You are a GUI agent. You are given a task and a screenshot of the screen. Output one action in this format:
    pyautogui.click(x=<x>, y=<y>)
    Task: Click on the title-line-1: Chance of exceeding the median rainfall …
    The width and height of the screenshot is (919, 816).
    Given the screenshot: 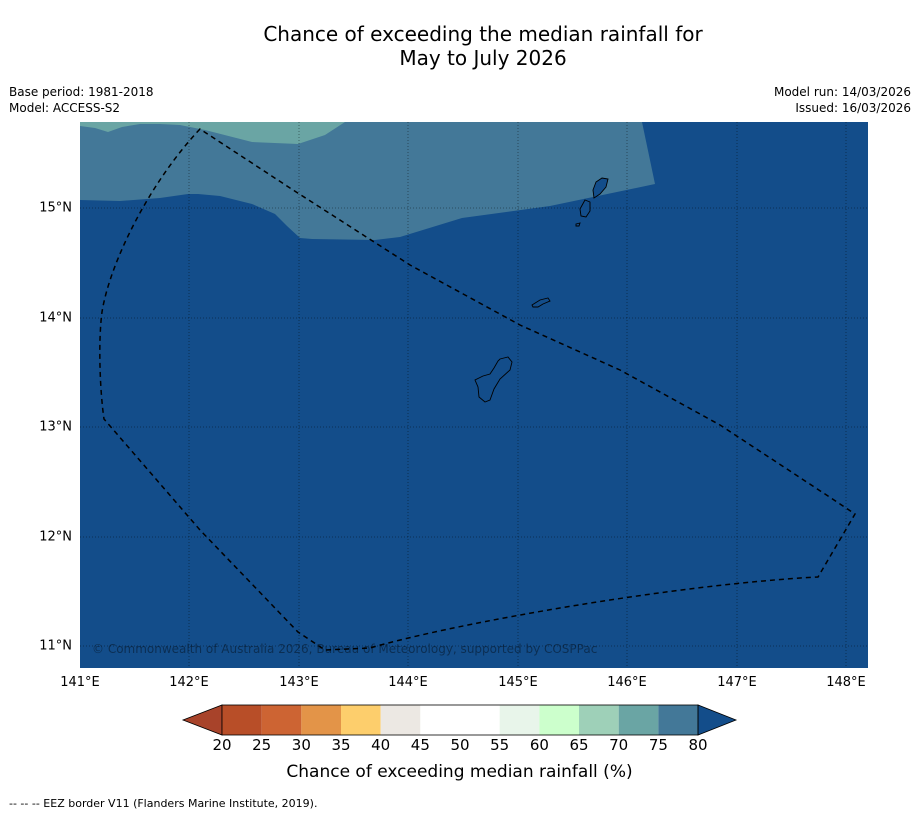 What is the action you would take?
    pyautogui.click(x=483, y=34)
    